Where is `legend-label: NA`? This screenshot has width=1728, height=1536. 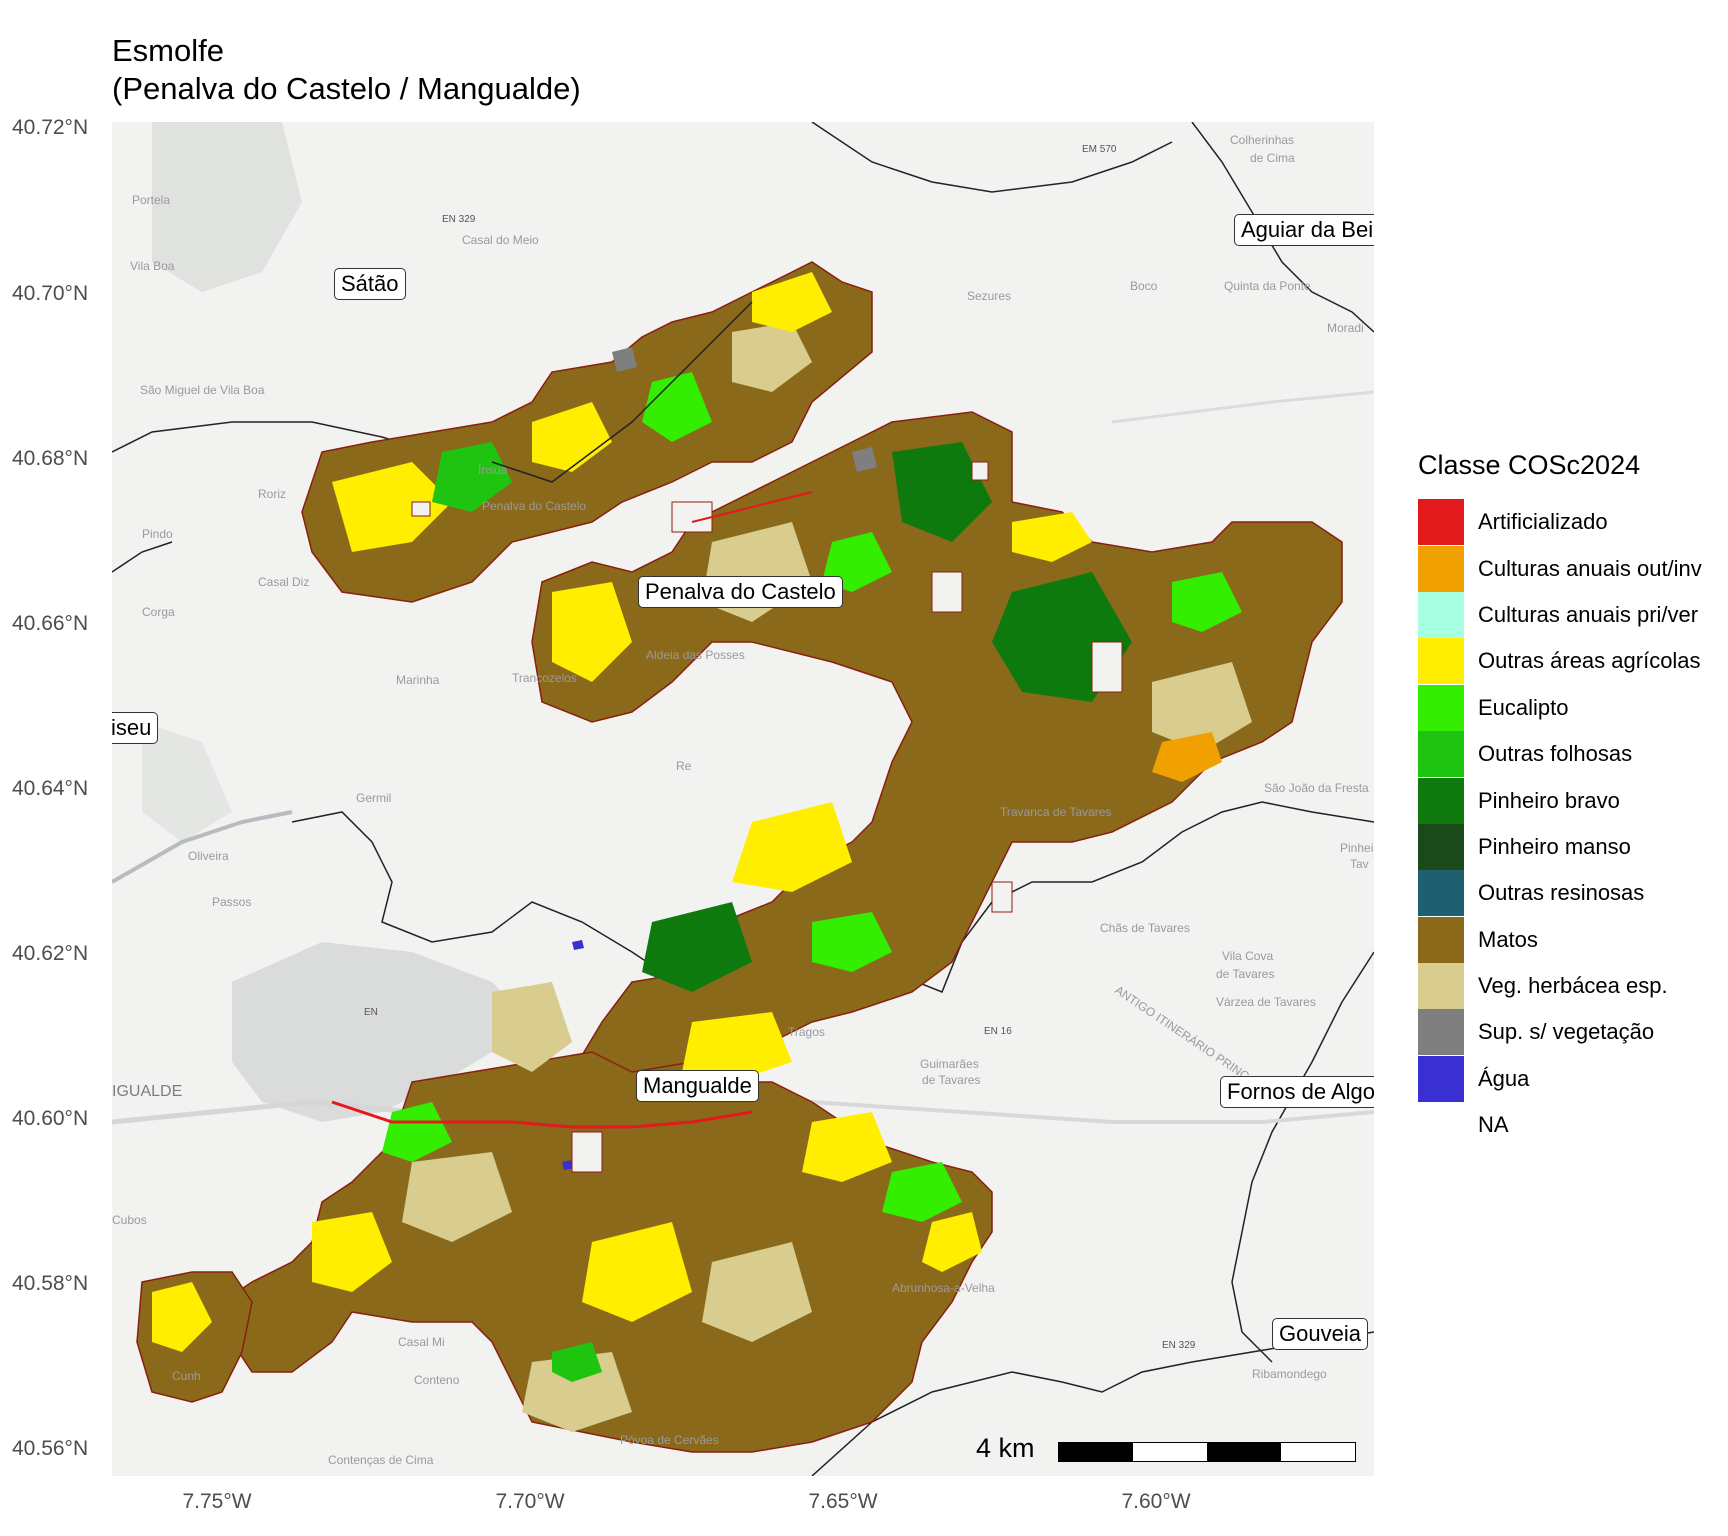 legend-label: NA is located at coordinates (1493, 1125).